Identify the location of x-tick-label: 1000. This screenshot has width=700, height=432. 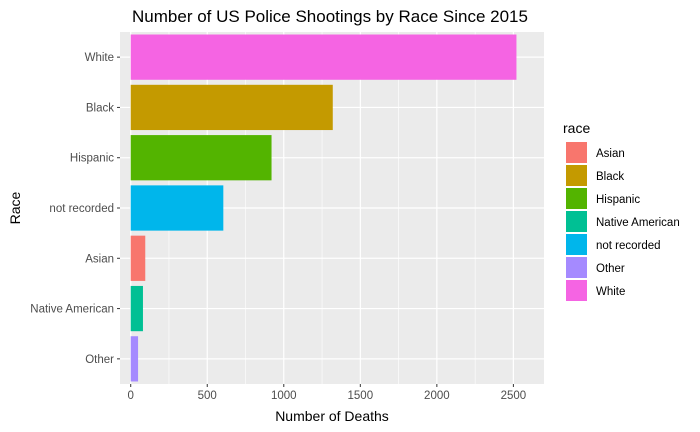
(284, 396).